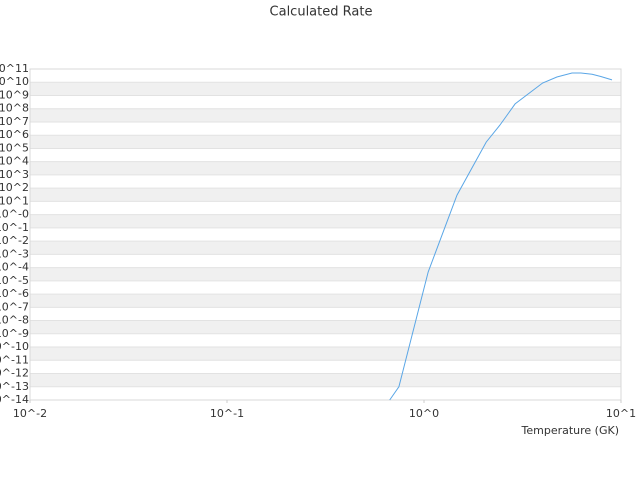 Image resolution: width=640 pixels, height=480 pixels. Describe the element at coordinates (570, 430) in the screenshot. I see `x-axis-label: Temperature (GK)` at that location.